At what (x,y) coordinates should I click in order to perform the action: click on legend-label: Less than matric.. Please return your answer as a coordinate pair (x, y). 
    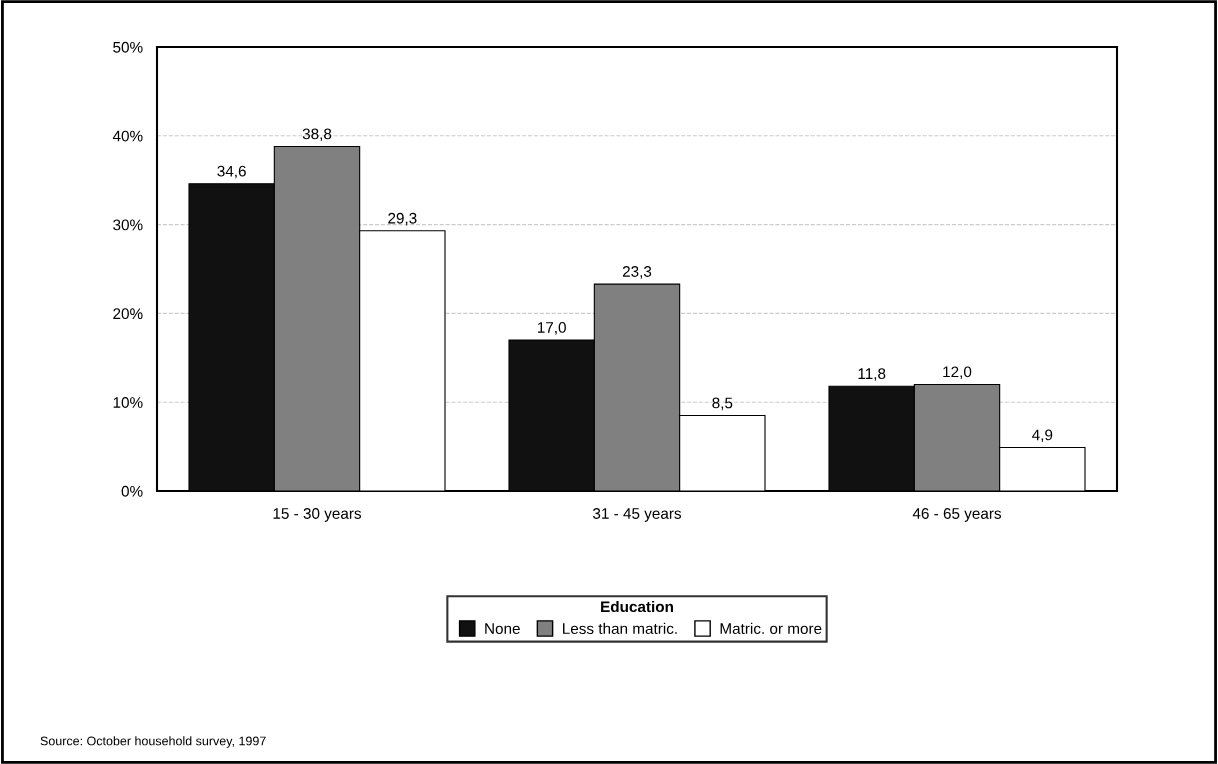
    Looking at the image, I should click on (620, 628).